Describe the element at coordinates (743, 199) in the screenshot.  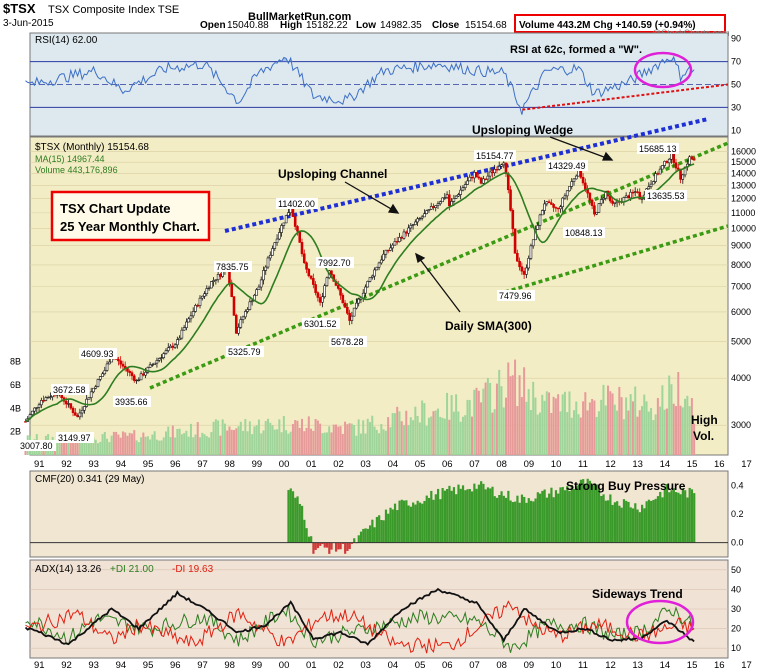
I see `price-tick-label: 12000` at that location.